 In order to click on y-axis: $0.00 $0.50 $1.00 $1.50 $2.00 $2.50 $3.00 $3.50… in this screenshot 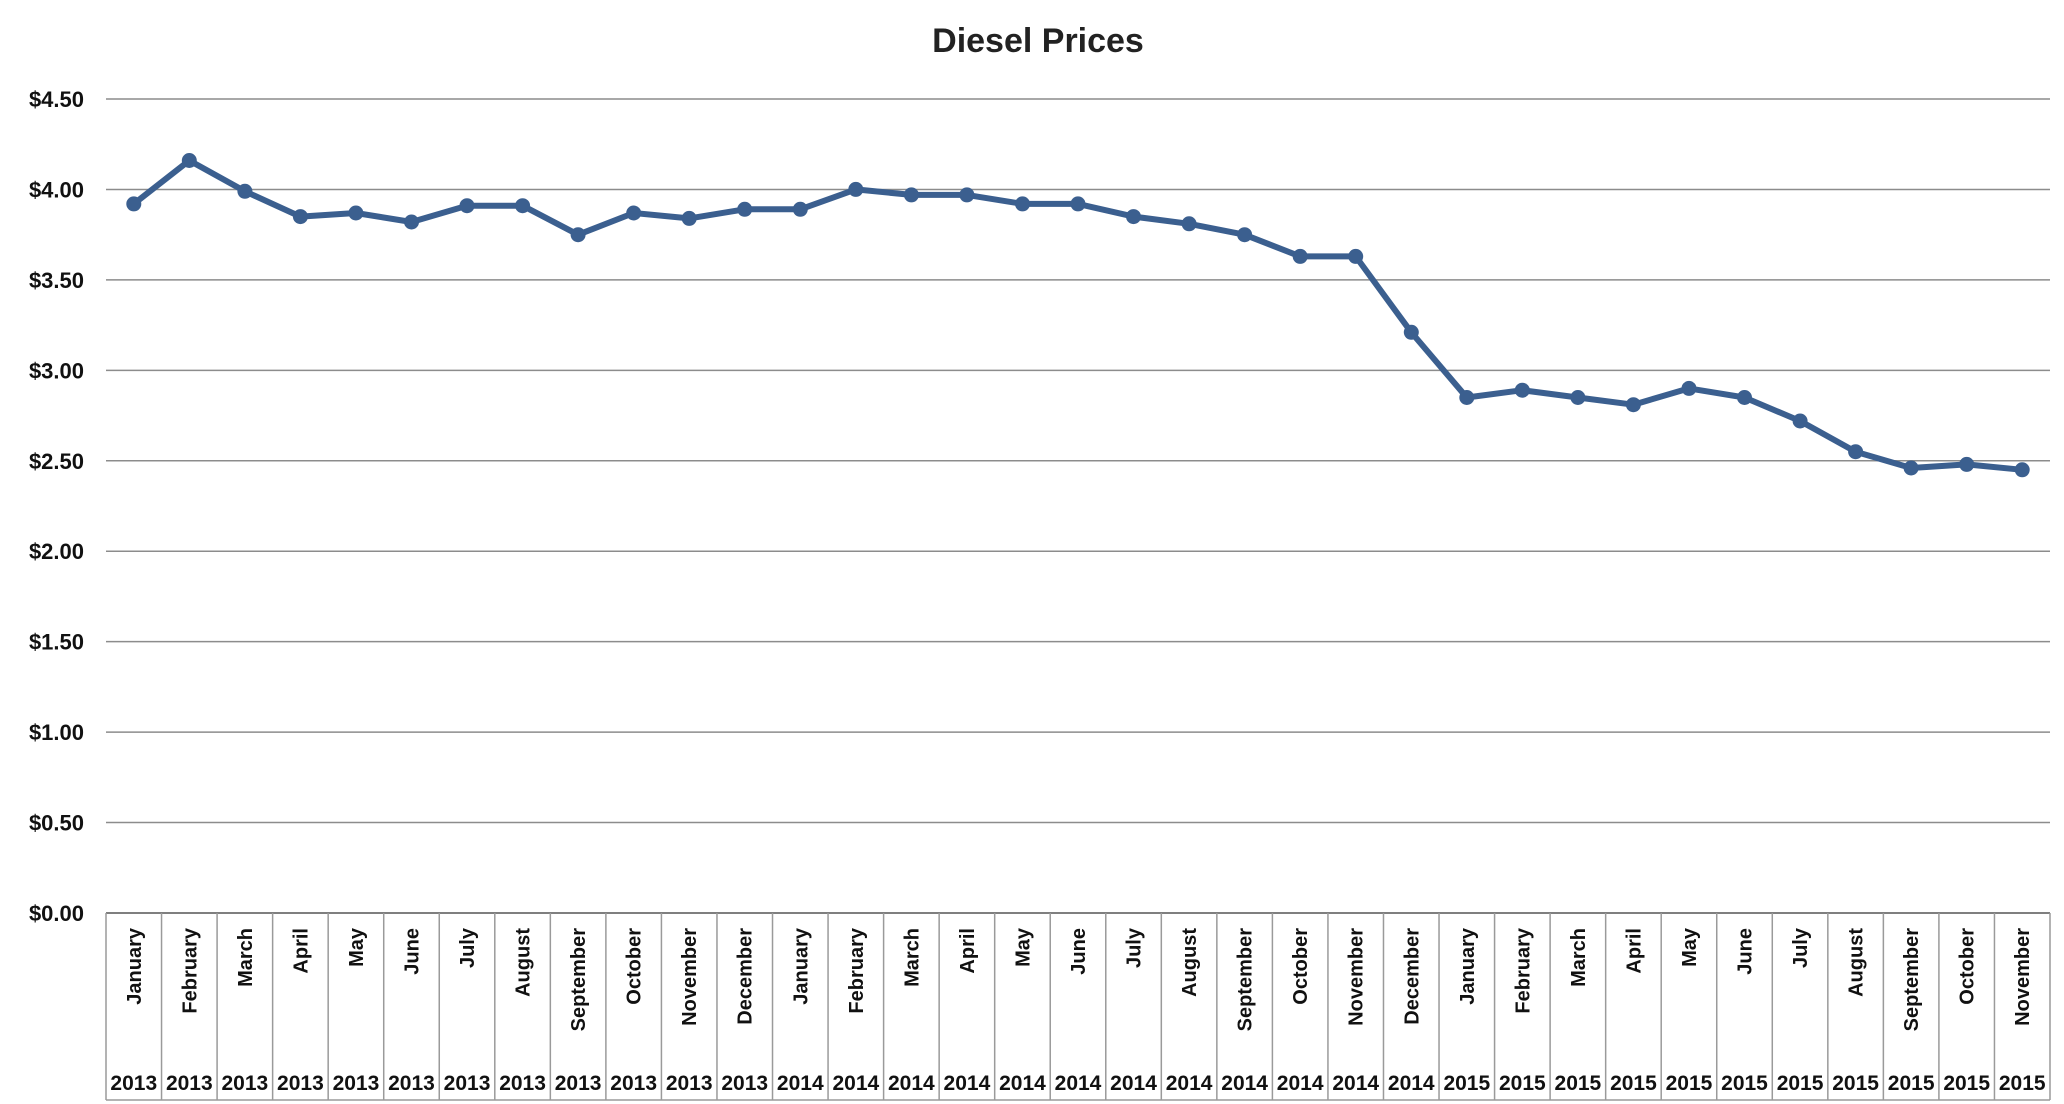, I will do `click(56, 506)`.